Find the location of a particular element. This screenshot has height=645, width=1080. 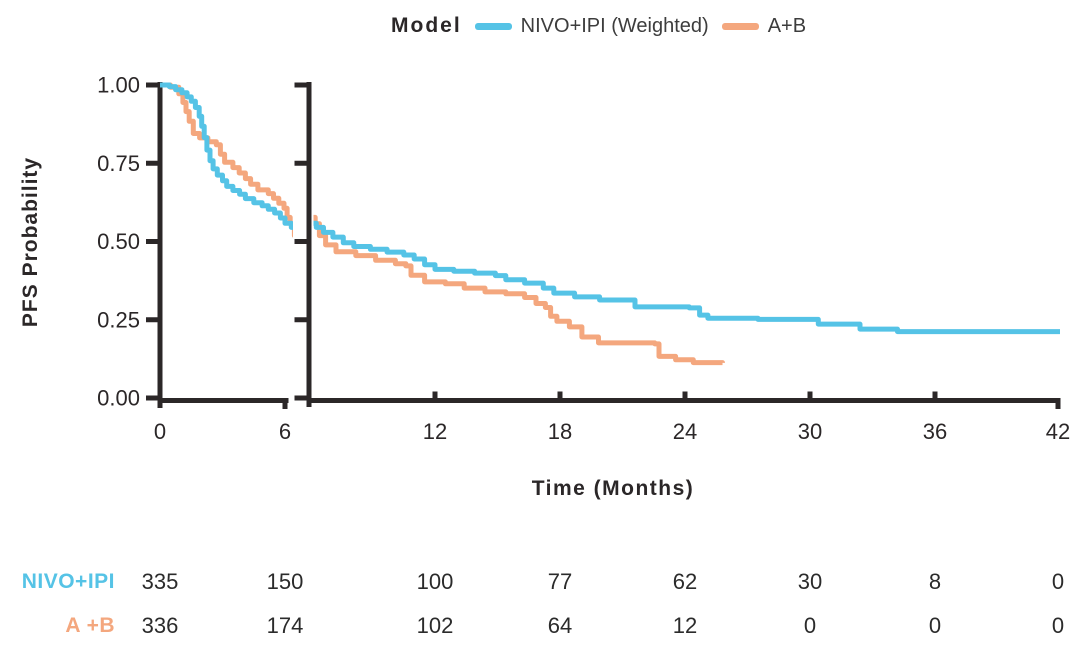

risk-value: 30 is located at coordinates (810, 581).